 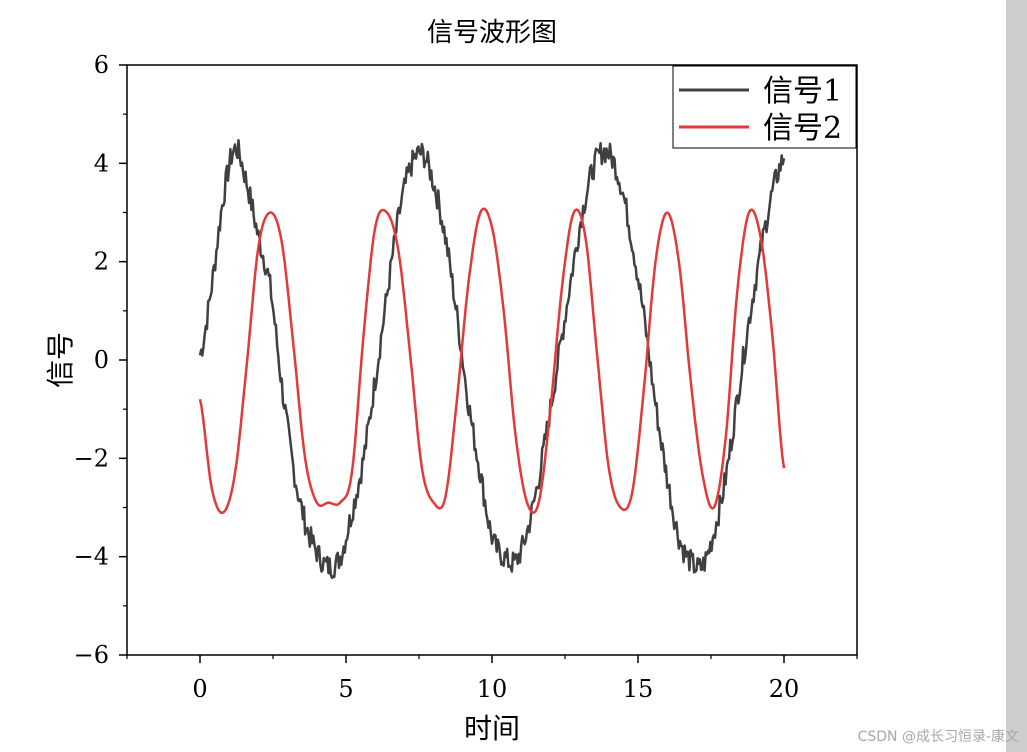 What do you see at coordinates (492, 33) in the screenshot?
I see `chart-title: 信号波形图` at bounding box center [492, 33].